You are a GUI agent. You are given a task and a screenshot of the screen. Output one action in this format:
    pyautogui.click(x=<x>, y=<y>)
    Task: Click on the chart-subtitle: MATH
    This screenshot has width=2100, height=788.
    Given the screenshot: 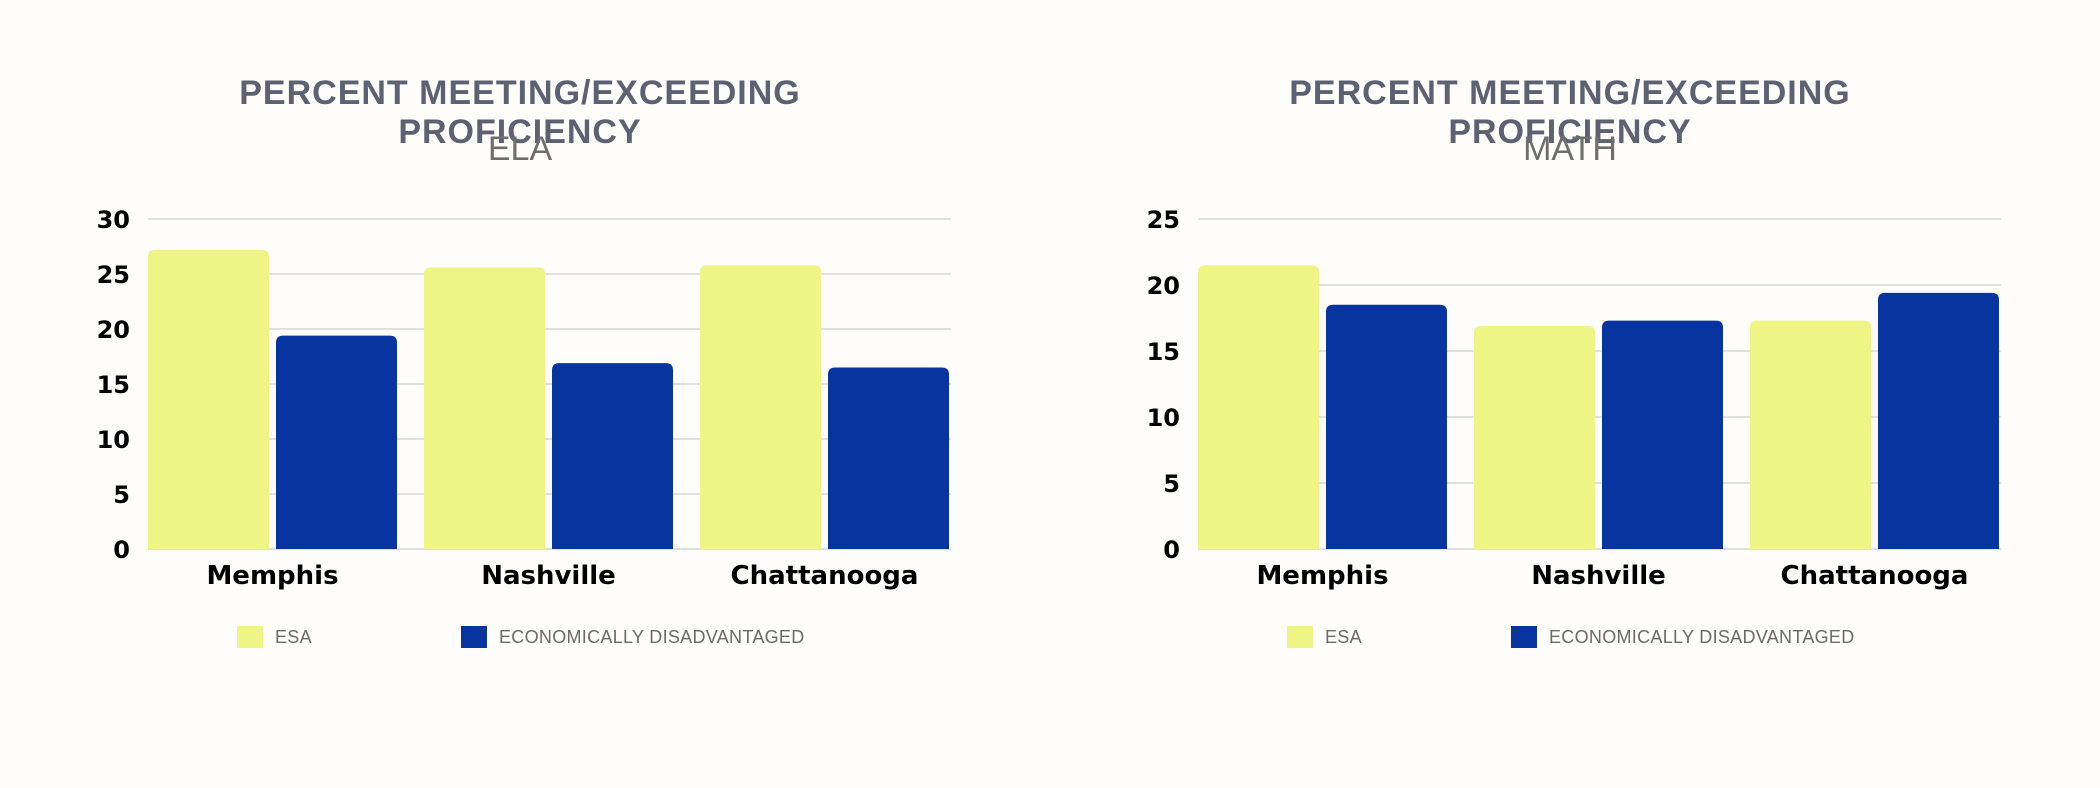 What is the action you would take?
    pyautogui.click(x=1570, y=149)
    